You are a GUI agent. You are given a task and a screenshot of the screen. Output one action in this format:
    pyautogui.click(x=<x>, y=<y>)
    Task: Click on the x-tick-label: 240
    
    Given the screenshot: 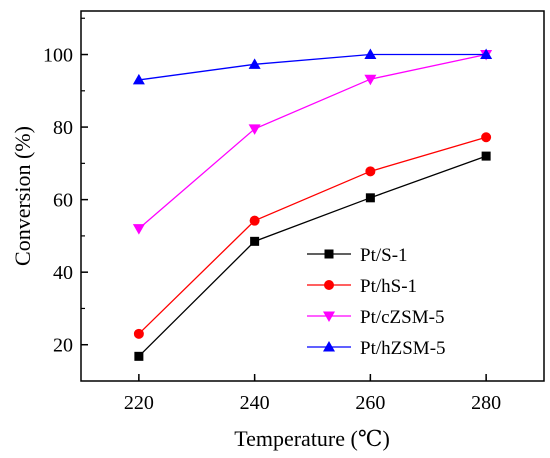 What is the action you would take?
    pyautogui.click(x=255, y=403)
    